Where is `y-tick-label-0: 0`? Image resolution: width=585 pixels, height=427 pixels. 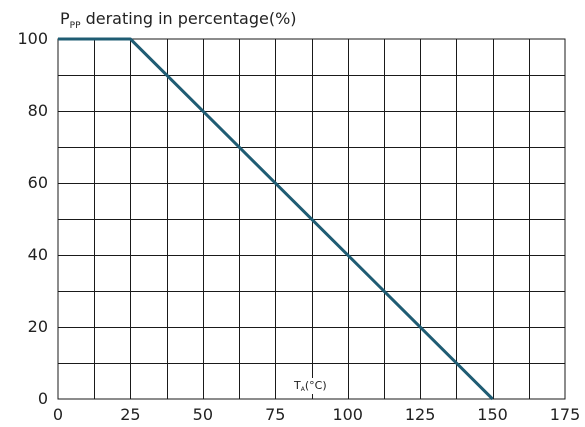 y-tick-label-0: 0 is located at coordinates (43, 398).